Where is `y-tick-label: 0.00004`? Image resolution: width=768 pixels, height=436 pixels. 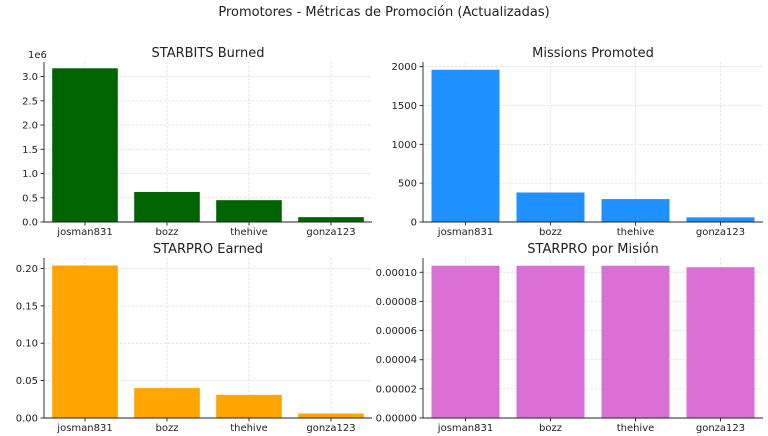
y-tick-label: 0.00004 is located at coordinates (396, 360).